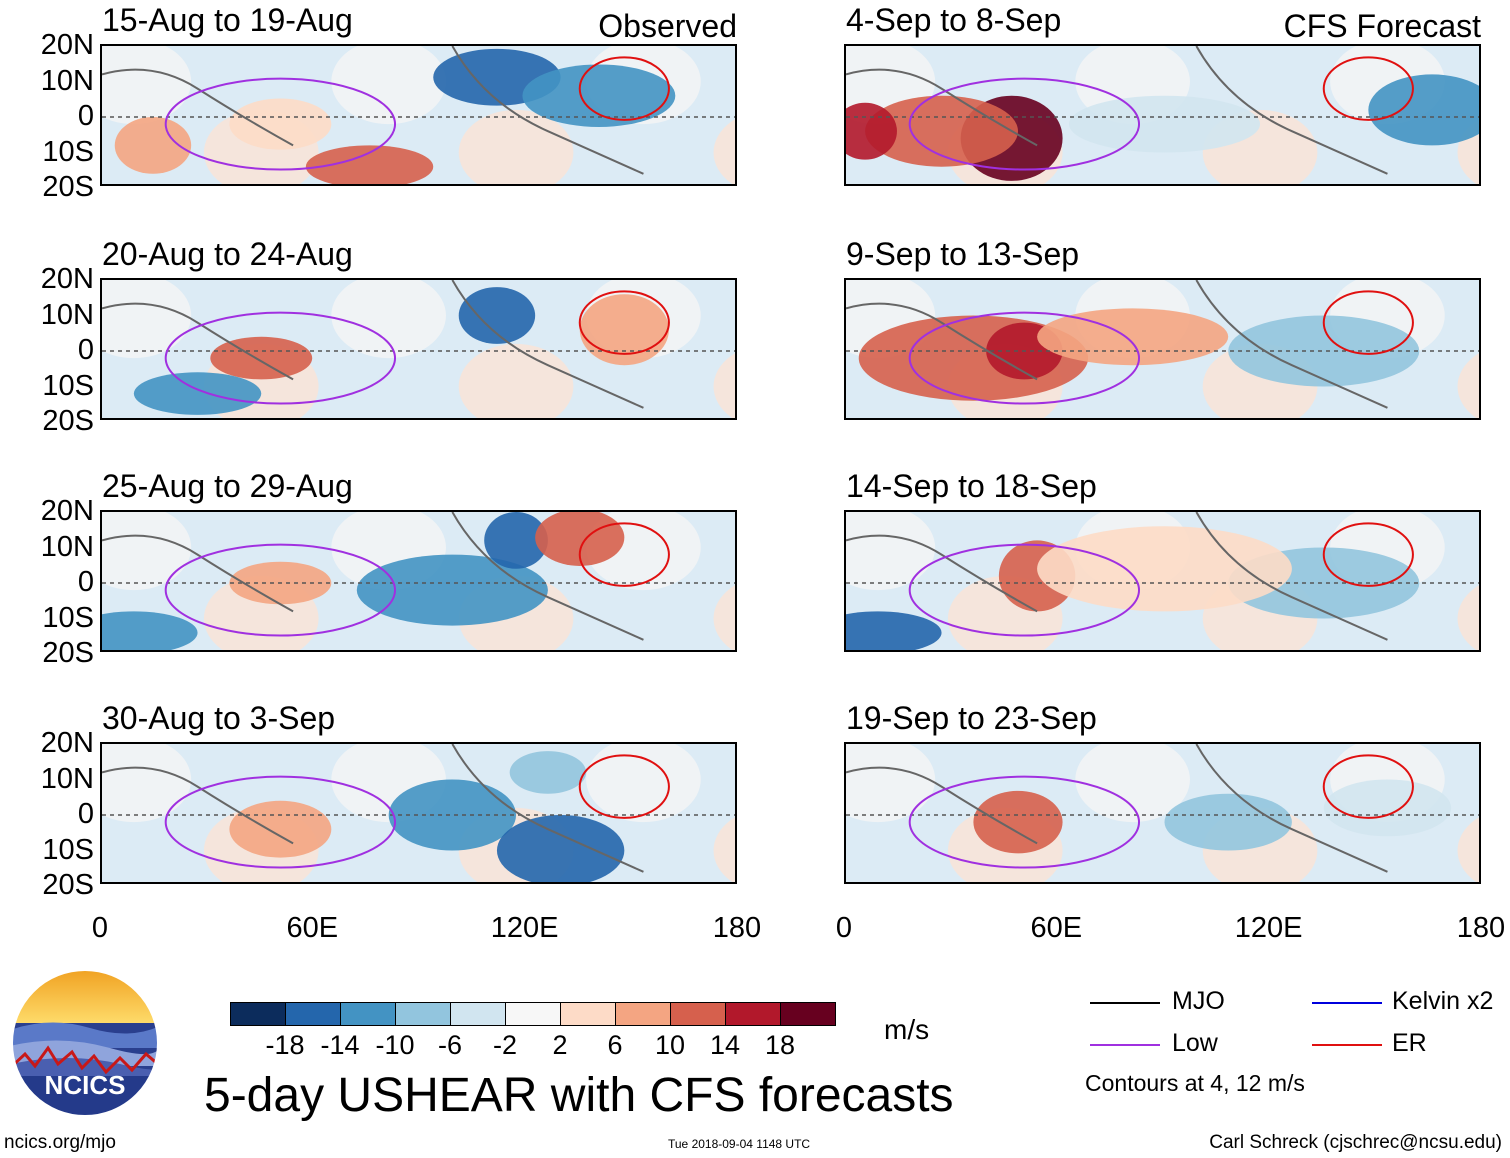  I want to click on chart-title: 5-day USHEAR with CFS forecasts, so click(579, 1095).